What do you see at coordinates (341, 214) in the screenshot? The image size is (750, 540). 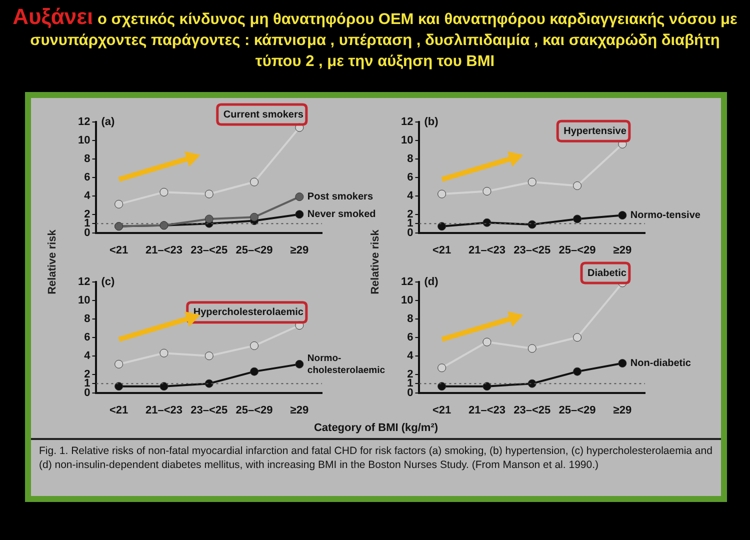 I see `series-label: Never smoked` at bounding box center [341, 214].